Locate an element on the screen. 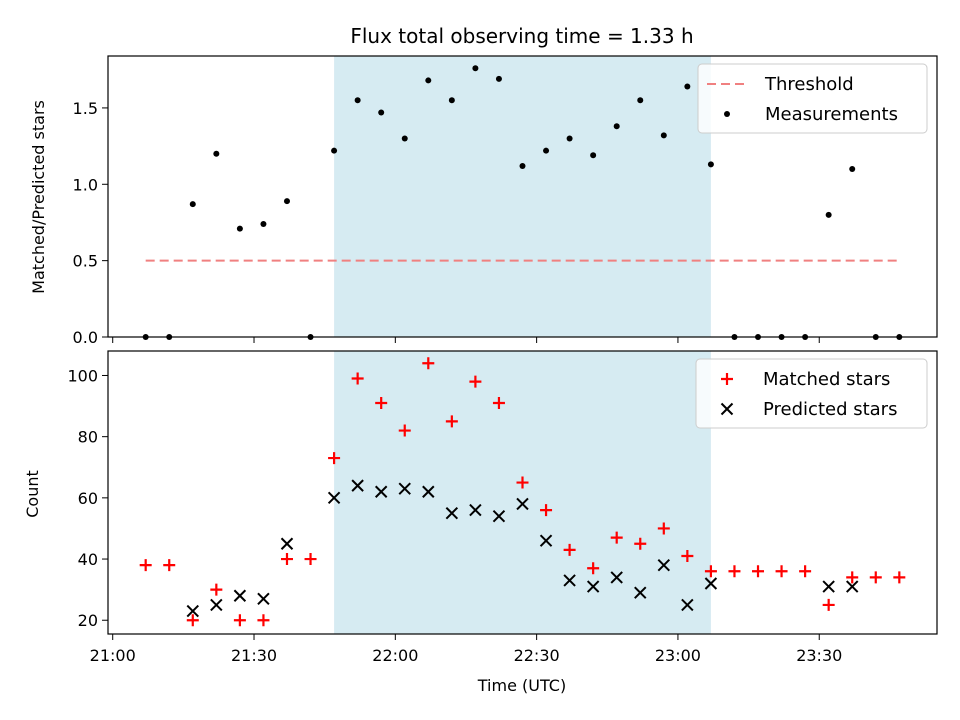  predicted-stars-series is located at coordinates (522, 548).